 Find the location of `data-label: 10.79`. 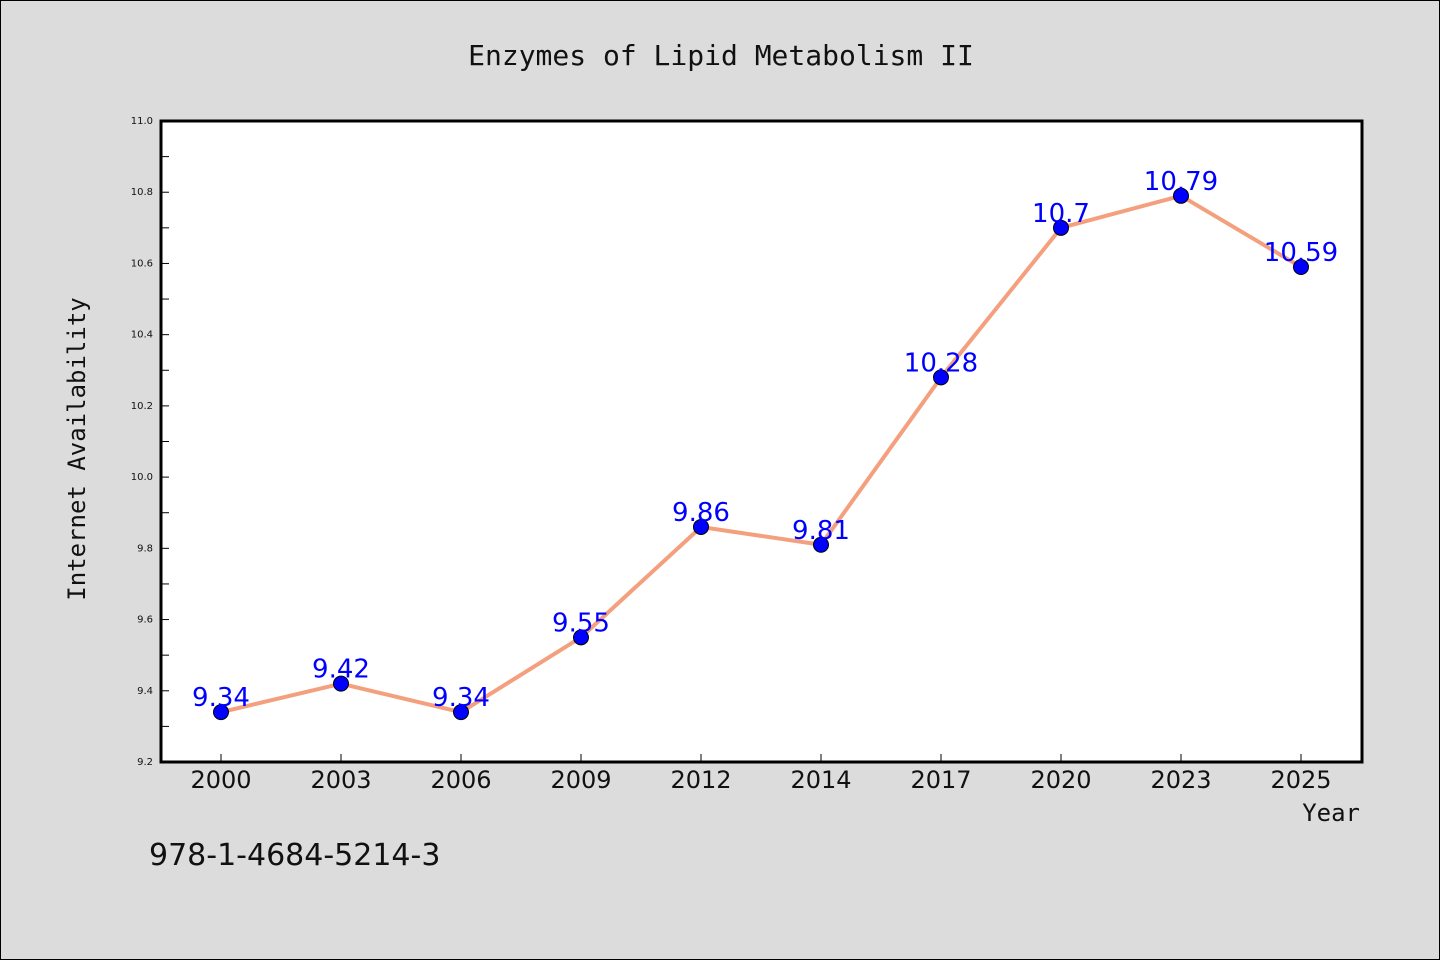

data-label: 10.79 is located at coordinates (1181, 182).